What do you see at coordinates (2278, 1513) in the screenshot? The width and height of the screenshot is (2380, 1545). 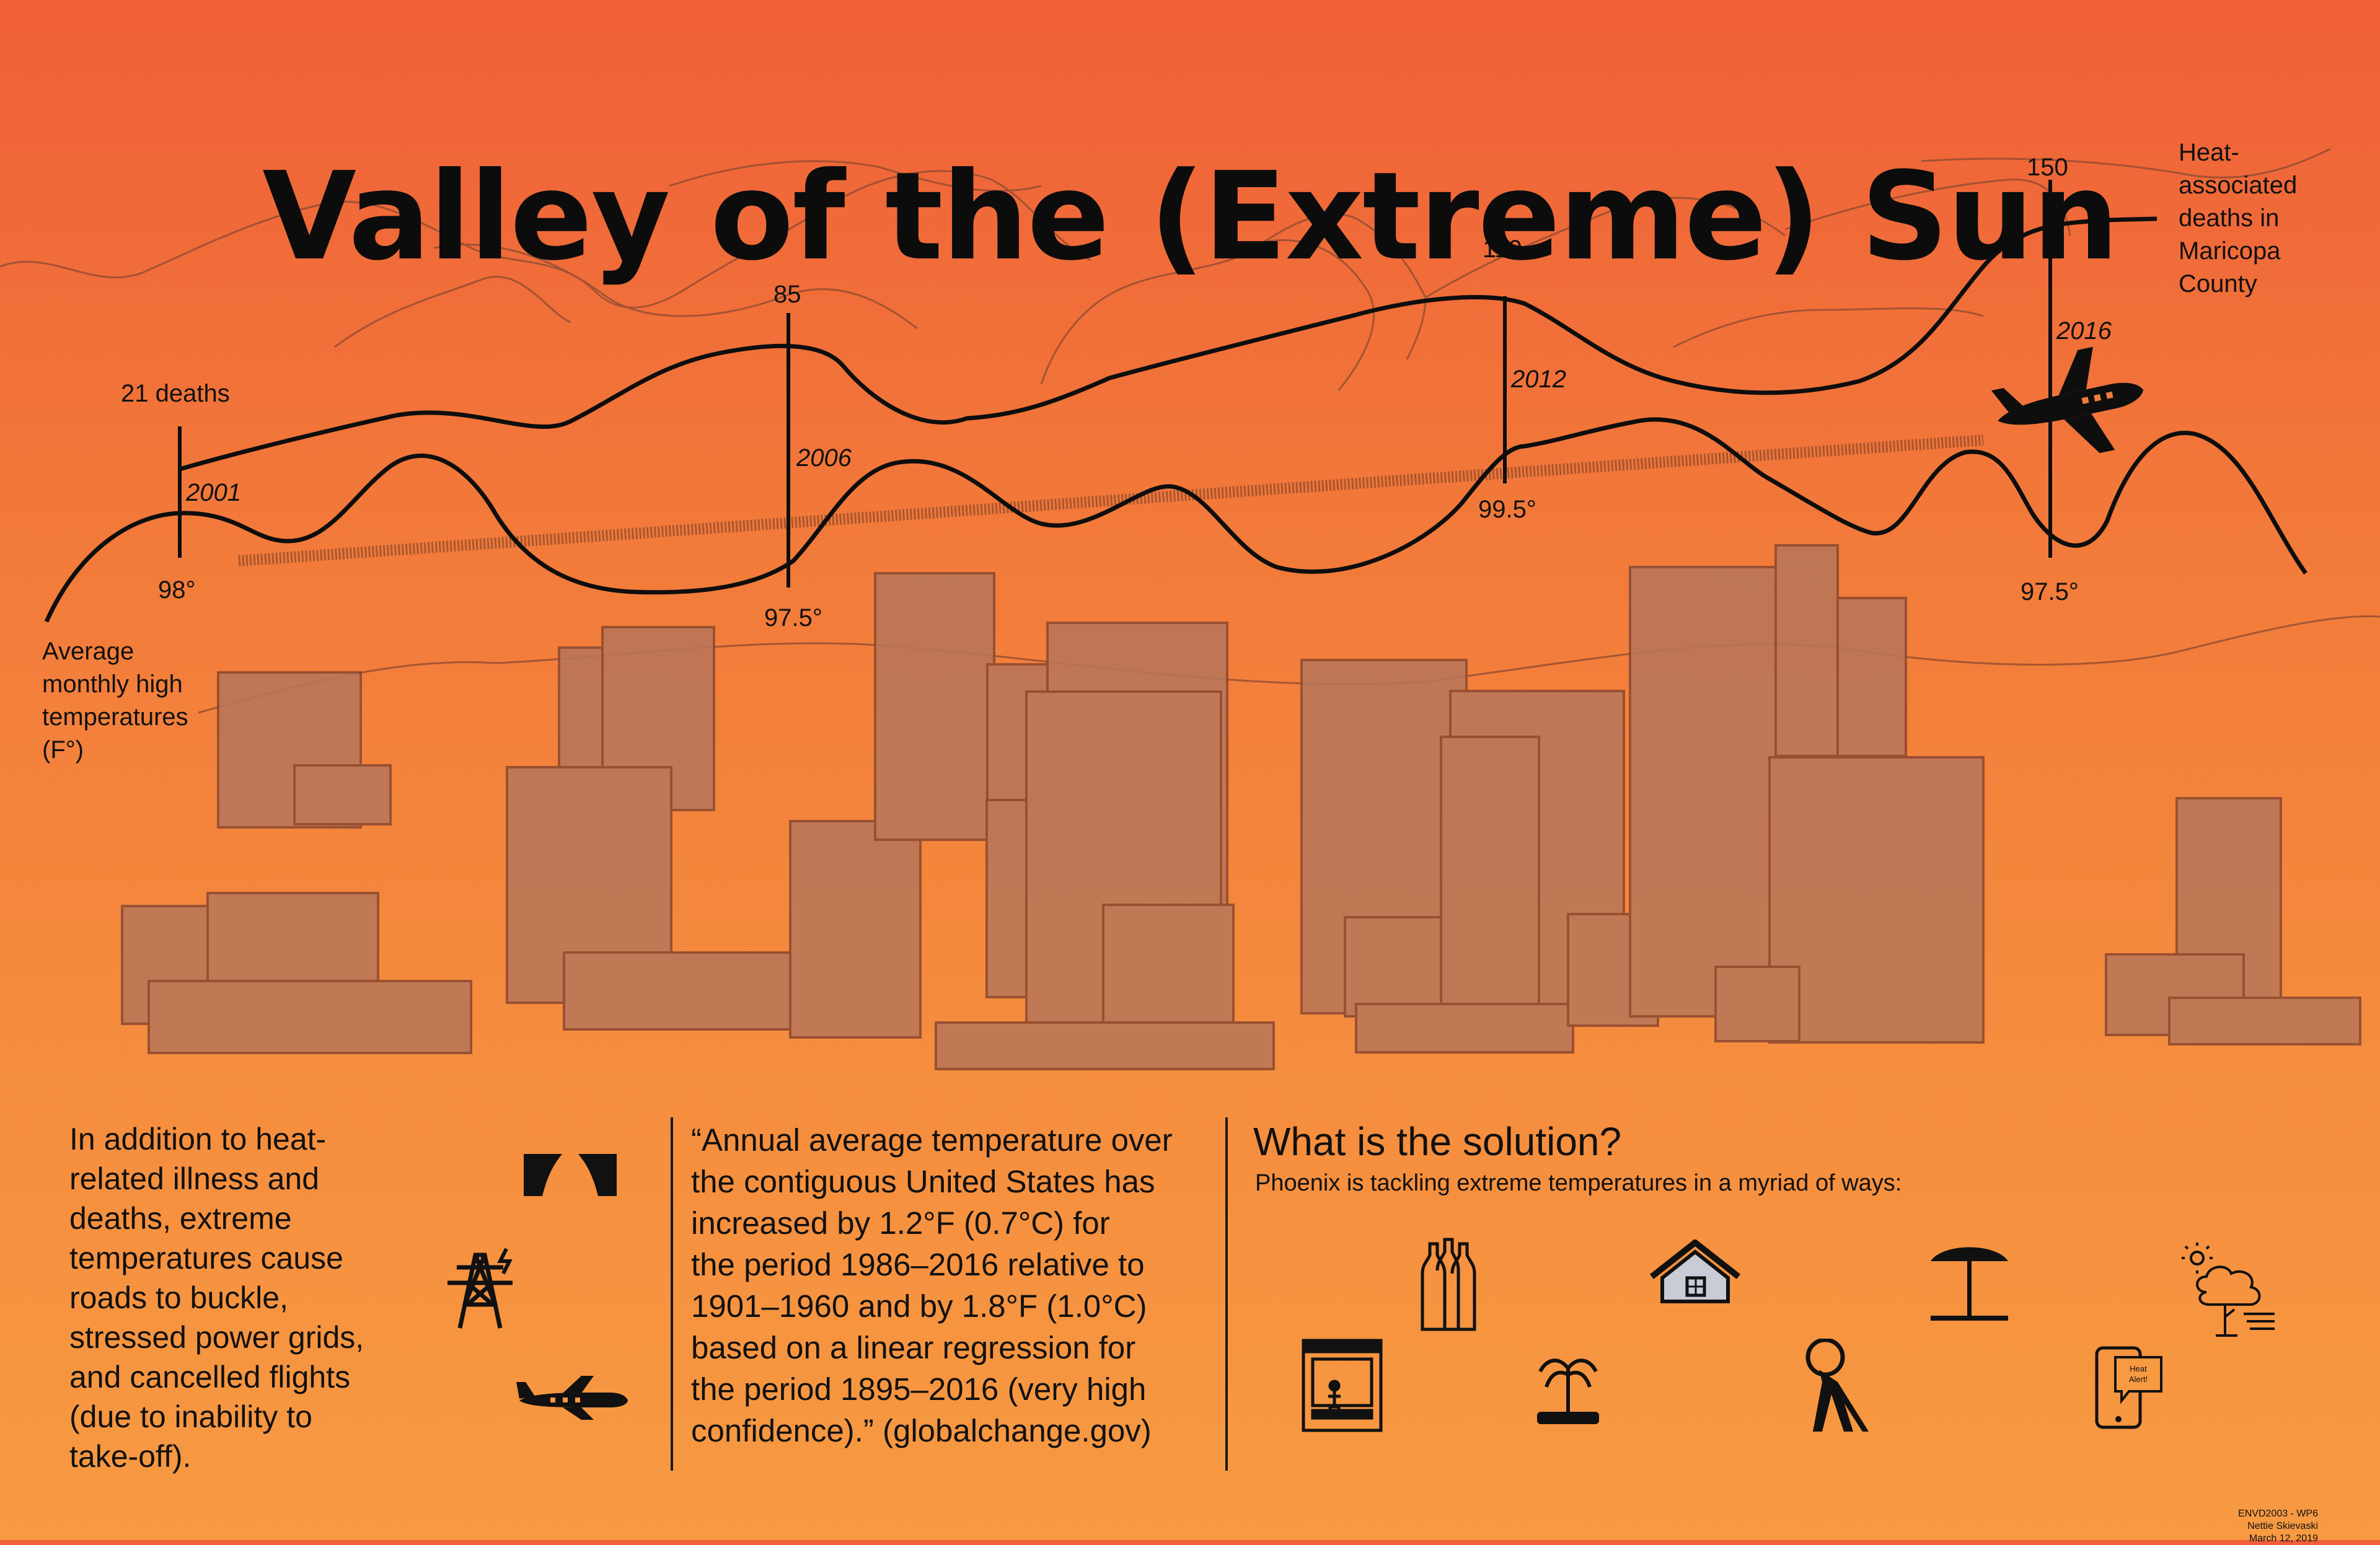 I see `credit-course: ENVD2003 - WP6` at bounding box center [2278, 1513].